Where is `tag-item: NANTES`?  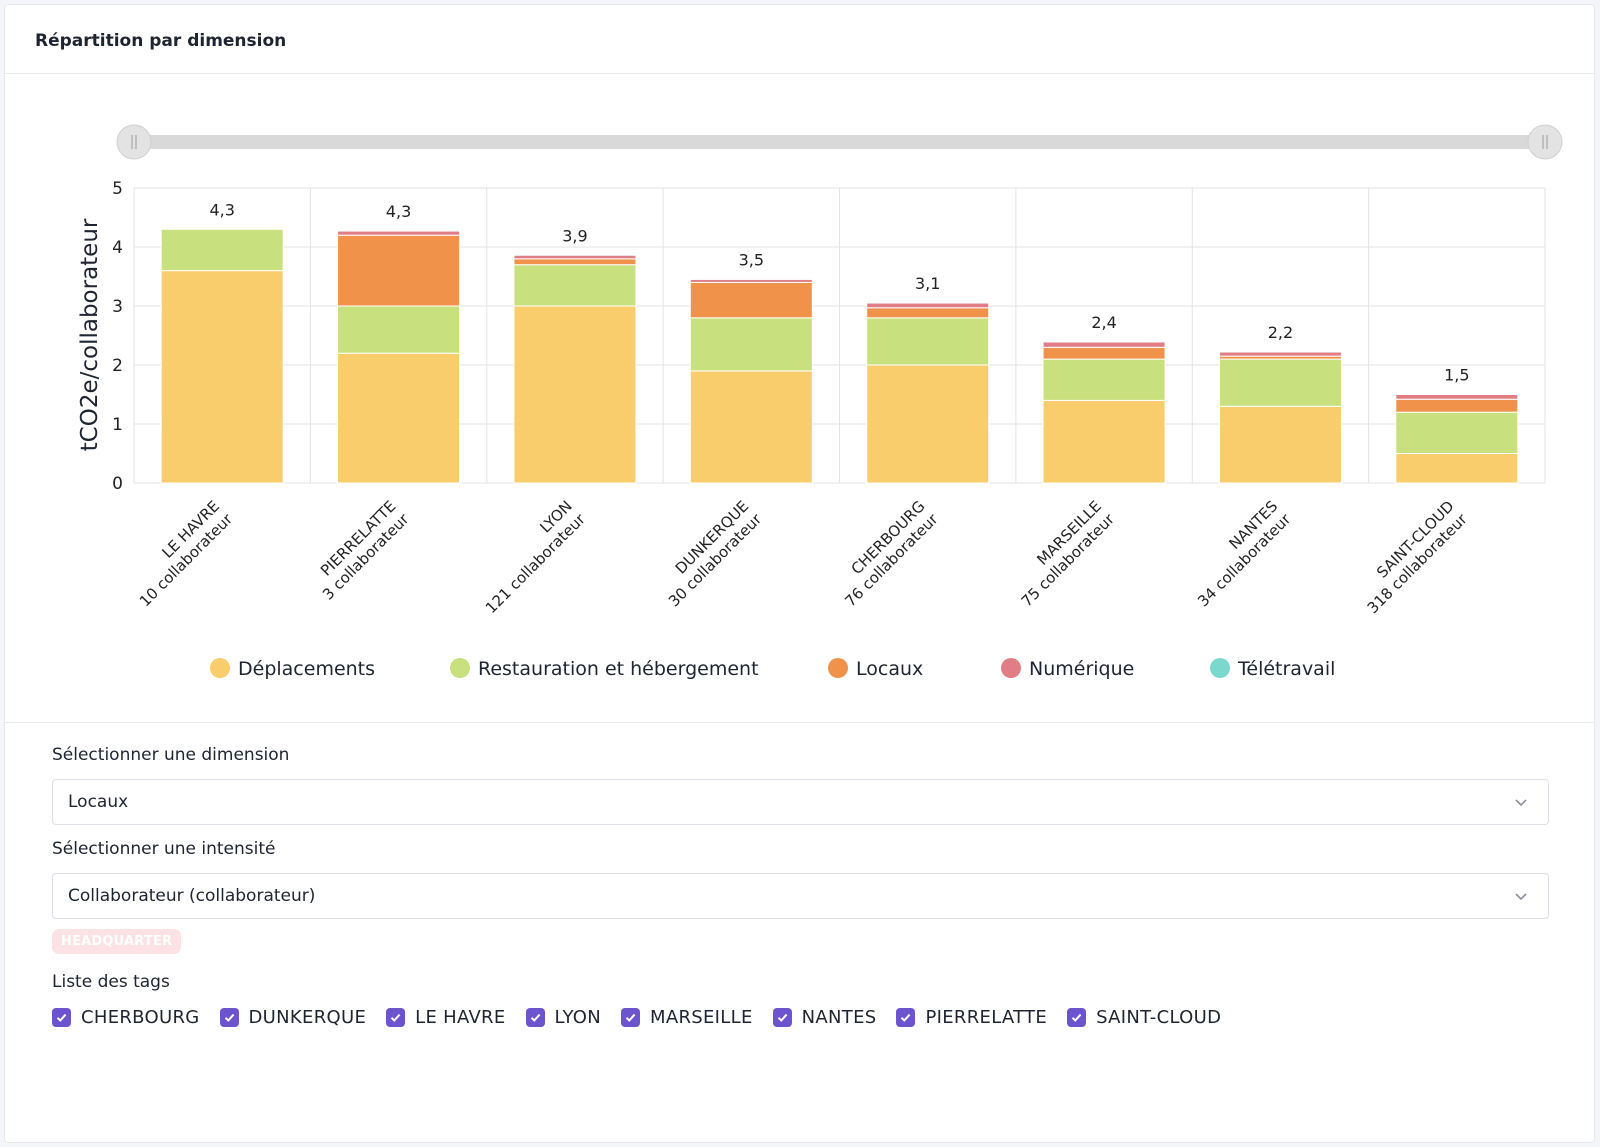 tag-item: NANTES is located at coordinates (824, 1017).